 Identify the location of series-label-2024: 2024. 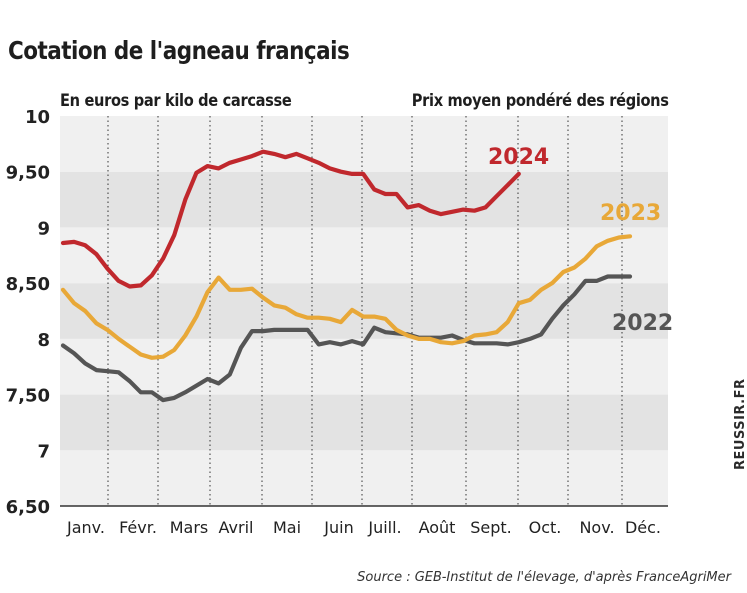
(518, 157).